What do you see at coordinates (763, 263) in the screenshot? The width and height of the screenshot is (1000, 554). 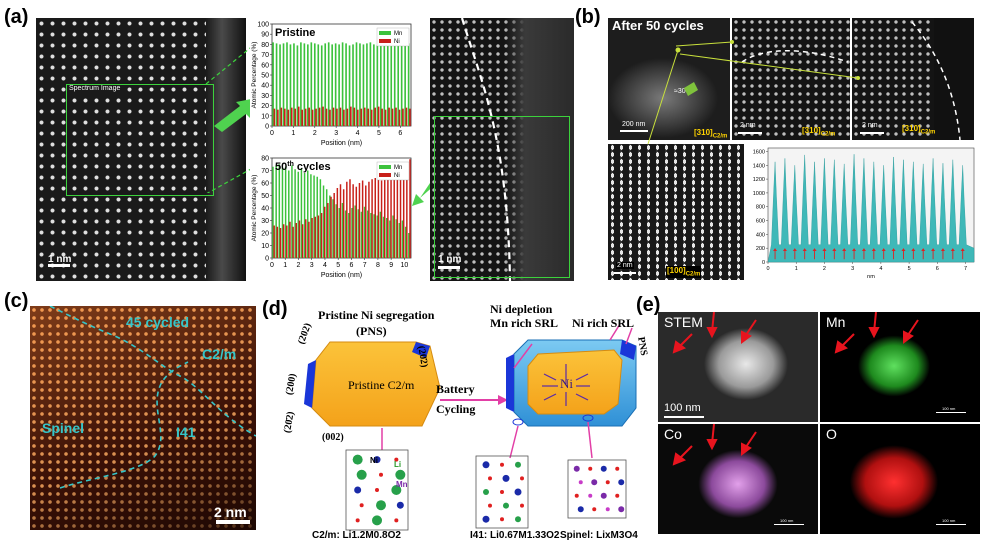 I see `profile-y-tick: 0` at bounding box center [763, 263].